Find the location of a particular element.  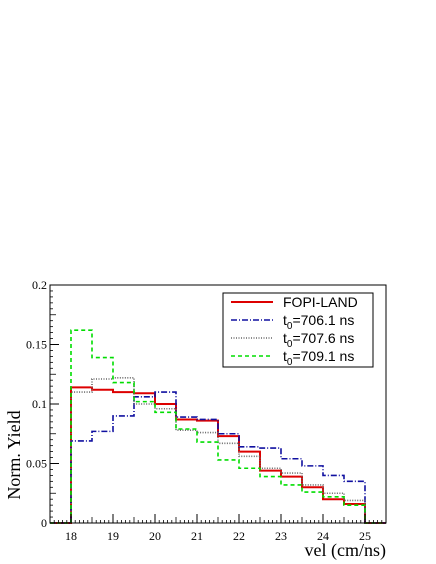

y-tick-label: 0.15 is located at coordinates (36, 345).